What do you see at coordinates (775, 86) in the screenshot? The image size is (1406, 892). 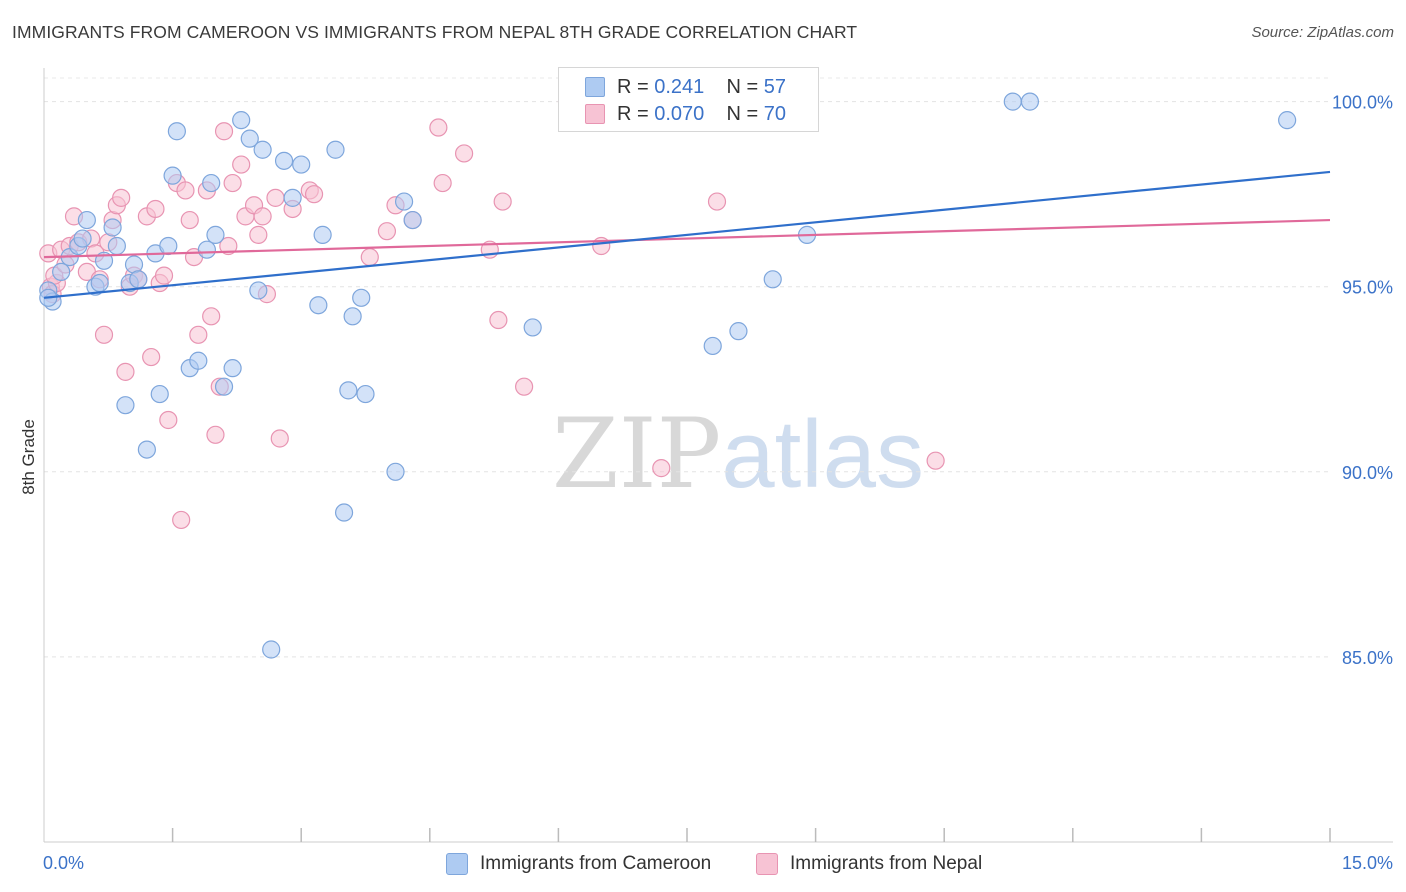 I see `legend-n-value: 57` at bounding box center [775, 86].